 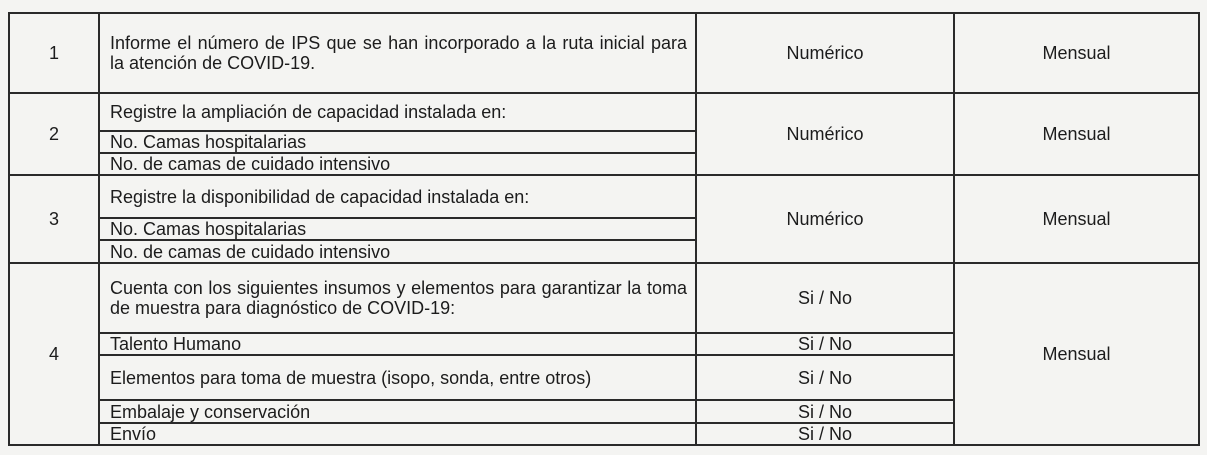 I want to click on row-number: 3, so click(x=54, y=219).